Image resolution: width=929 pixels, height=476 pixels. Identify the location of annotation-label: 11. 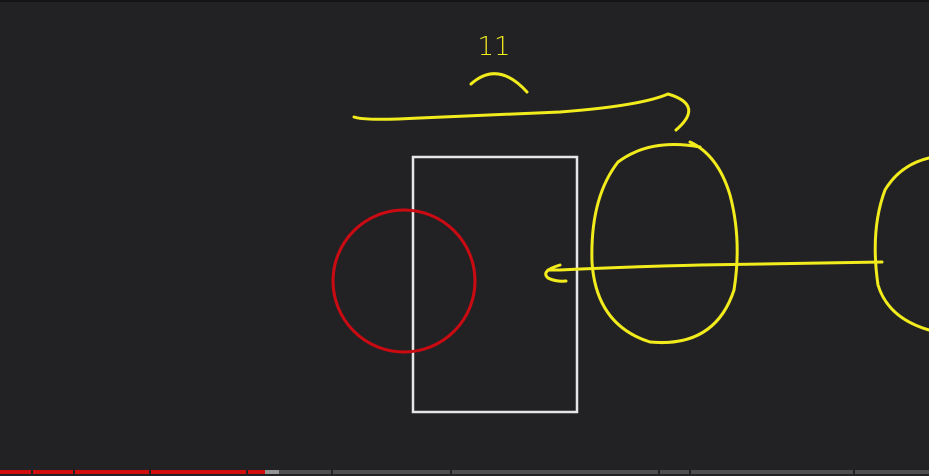
(493, 47).